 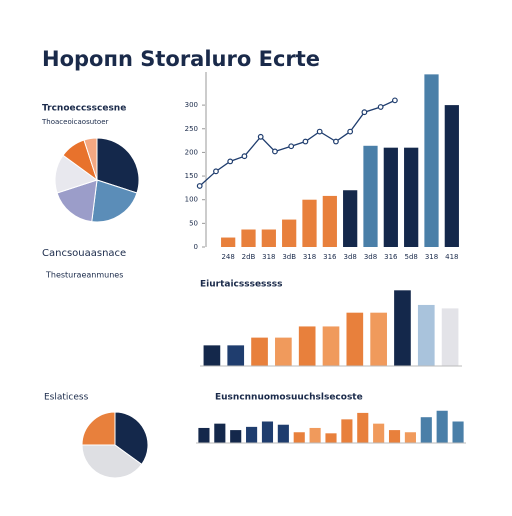 I want to click on chart-subtitle: Thoaceoicaosutoer, so click(x=75, y=122).